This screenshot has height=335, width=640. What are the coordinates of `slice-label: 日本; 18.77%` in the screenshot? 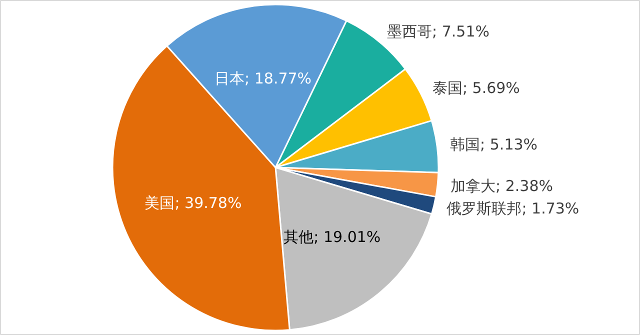 It's located at (263, 79).